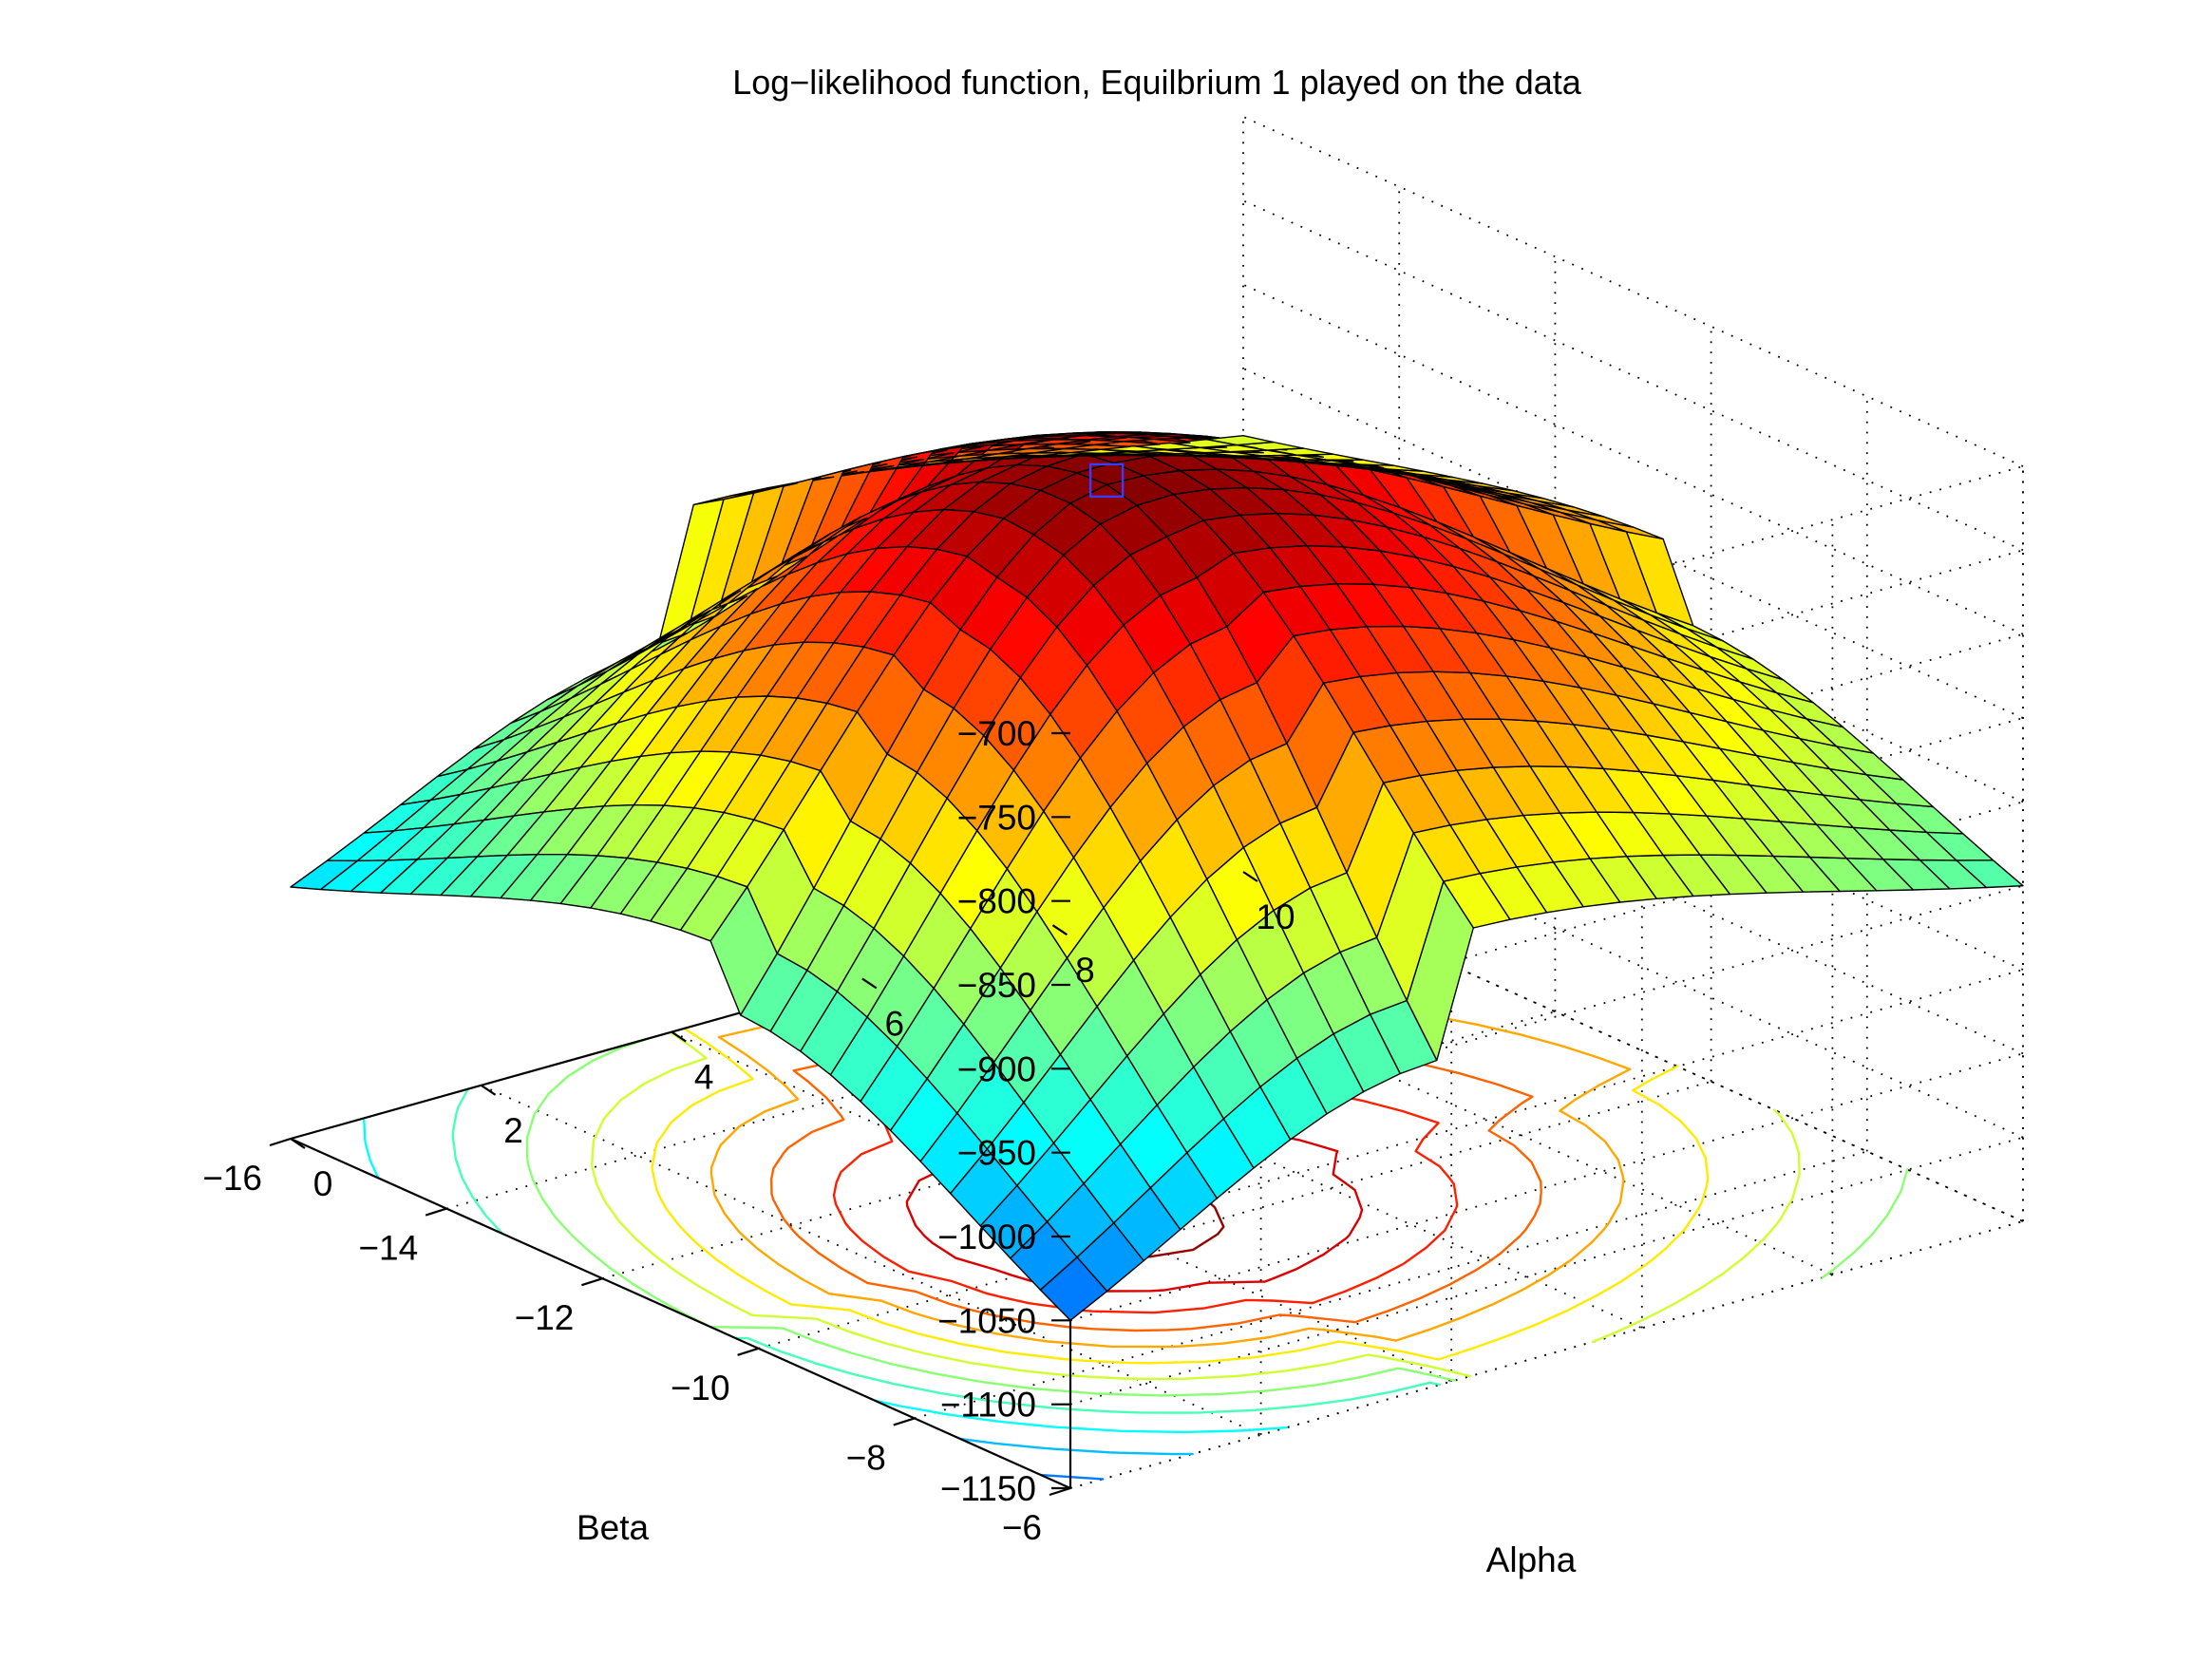  Describe the element at coordinates (988, 1405) in the screenshot. I see `z-tick-label: −1100` at that location.